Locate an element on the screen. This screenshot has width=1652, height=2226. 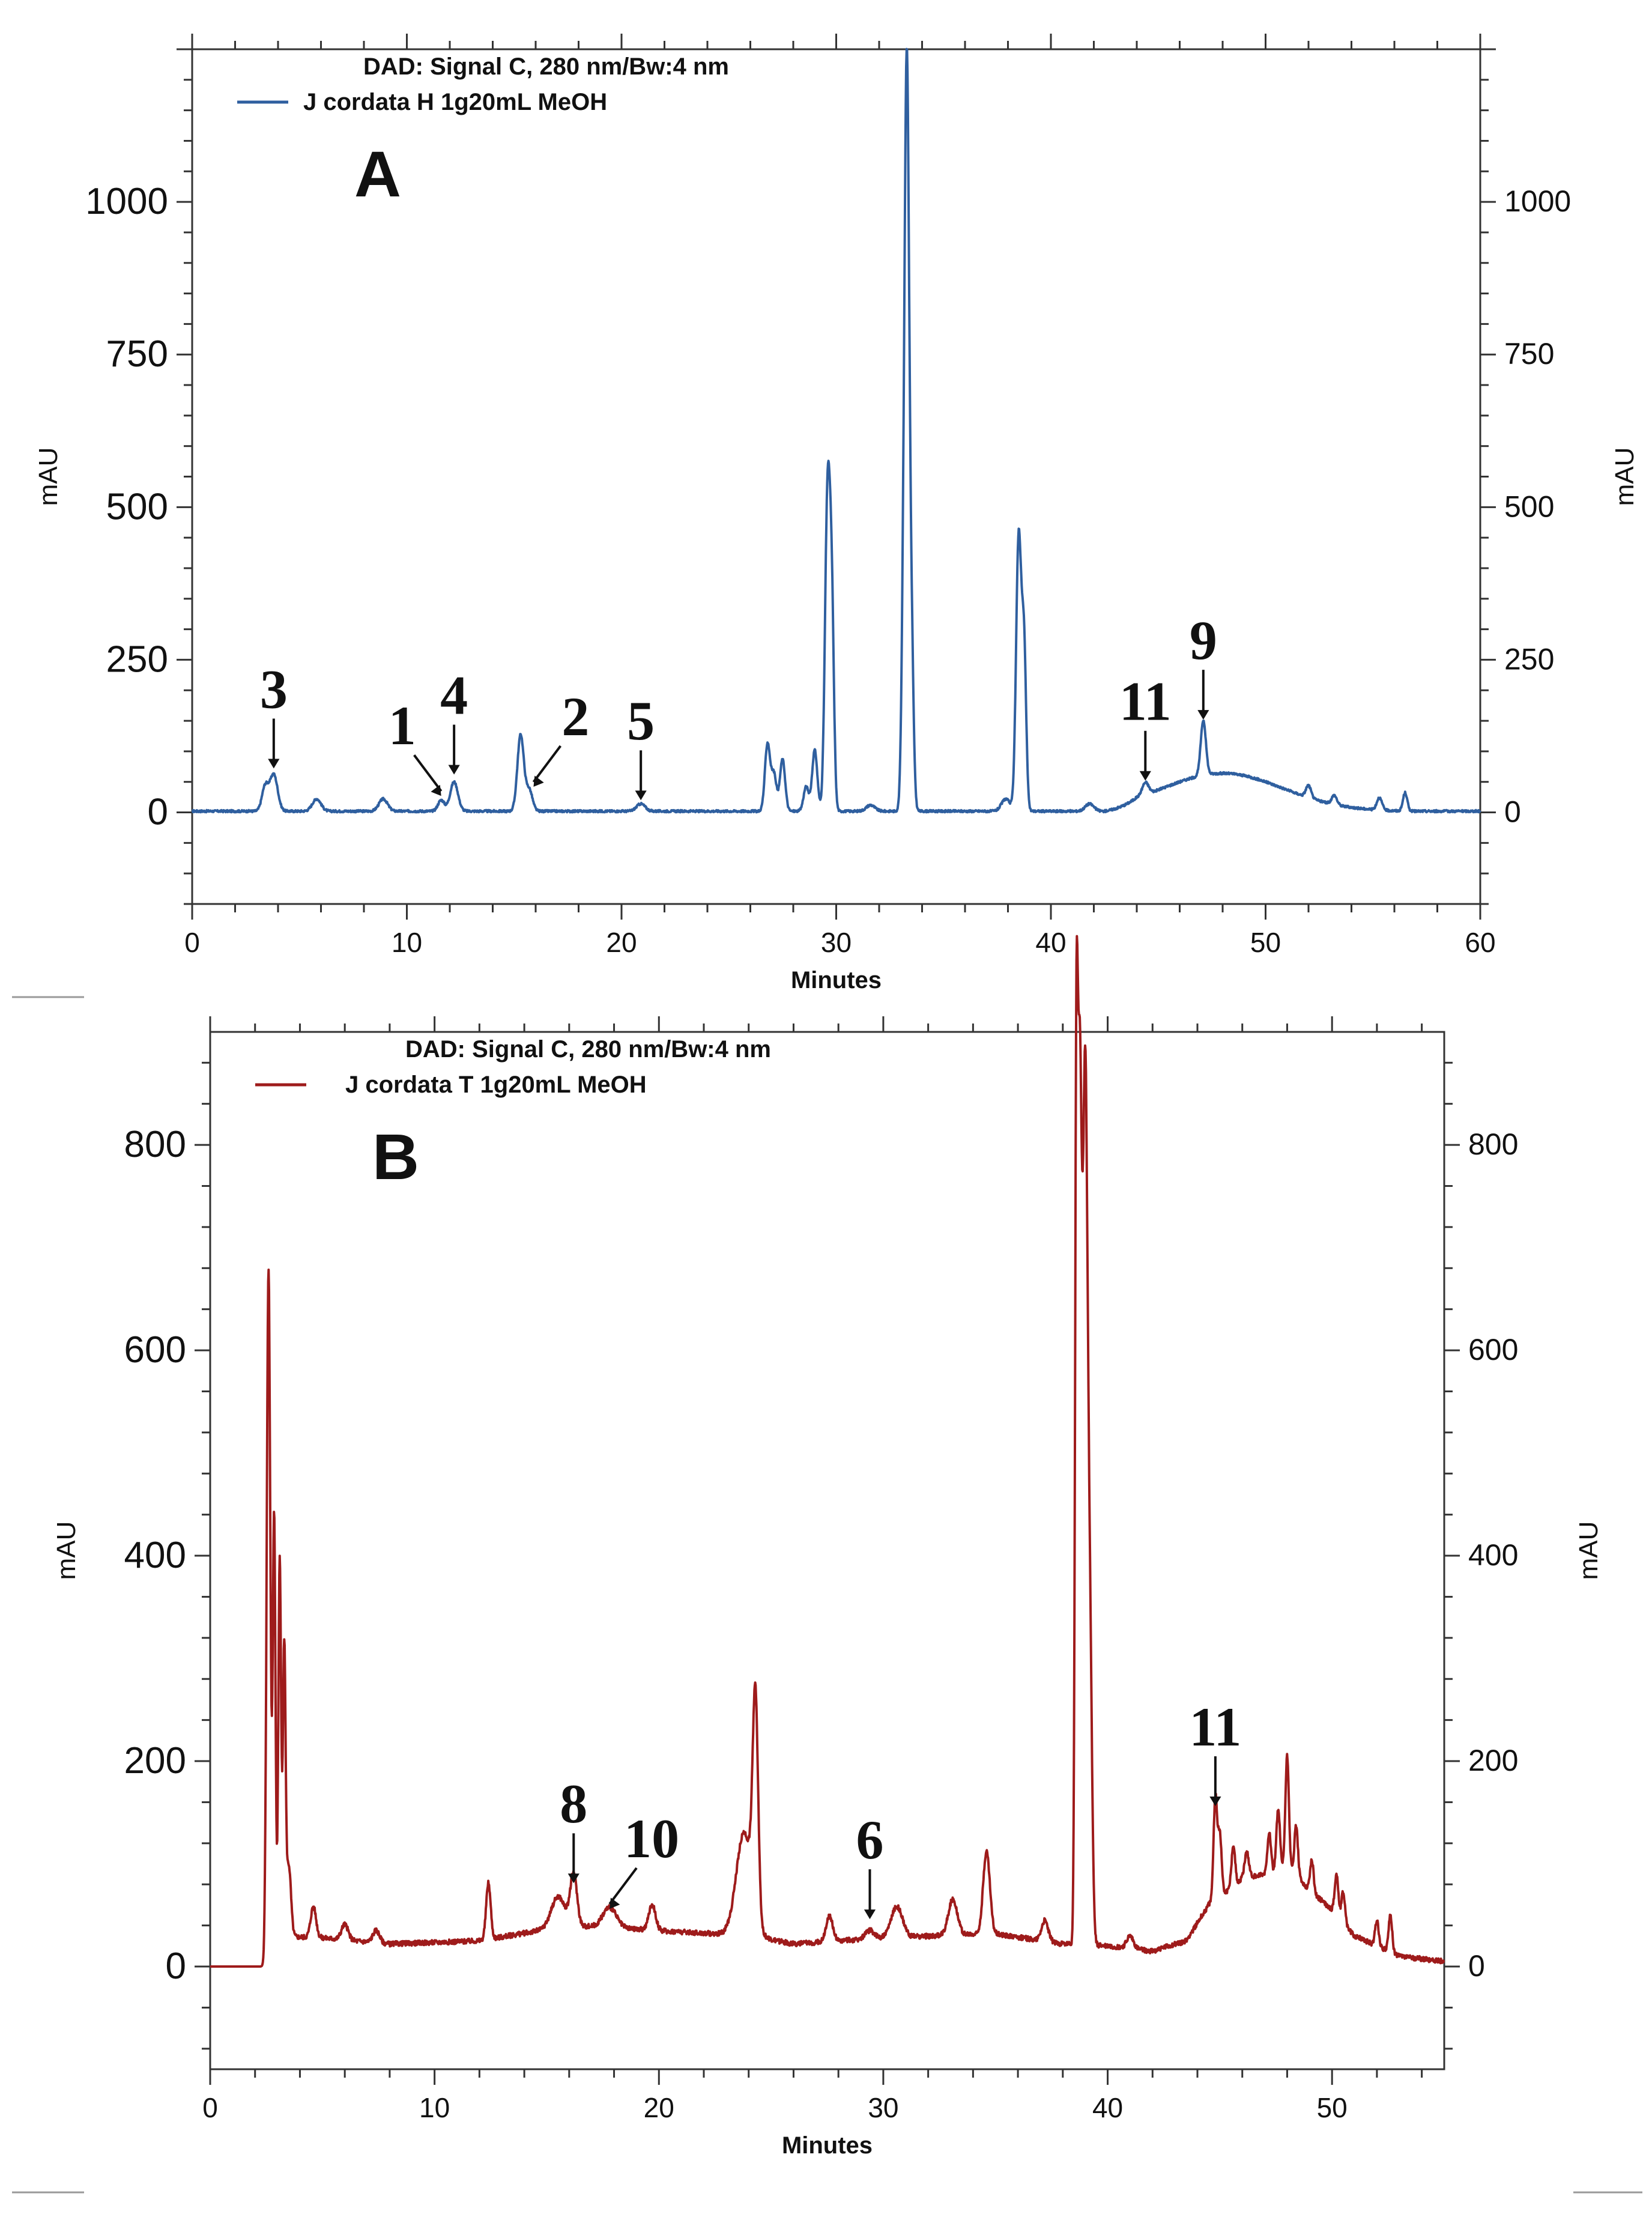
peak-label: 9 is located at coordinates (1204, 640).